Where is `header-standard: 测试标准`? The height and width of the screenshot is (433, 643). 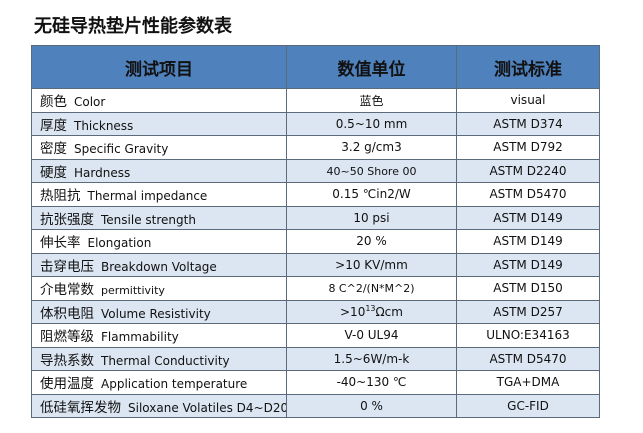 header-standard: 测试标准 is located at coordinates (528, 67).